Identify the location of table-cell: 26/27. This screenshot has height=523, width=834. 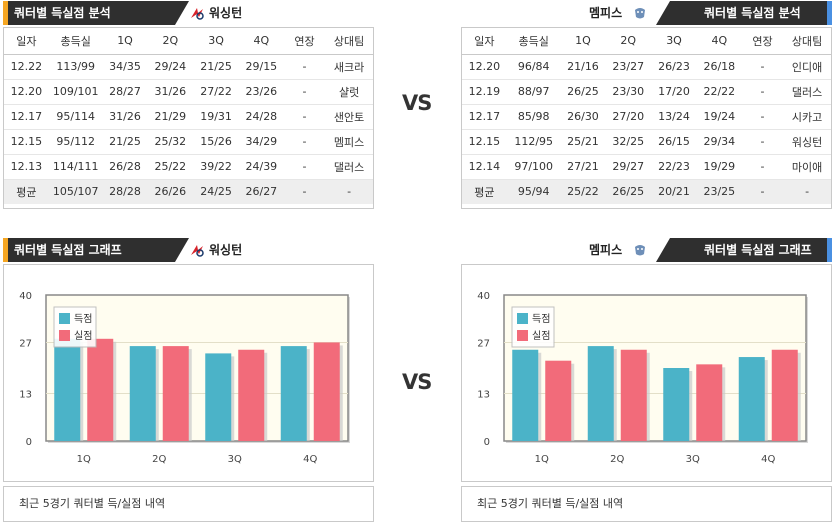
(261, 191).